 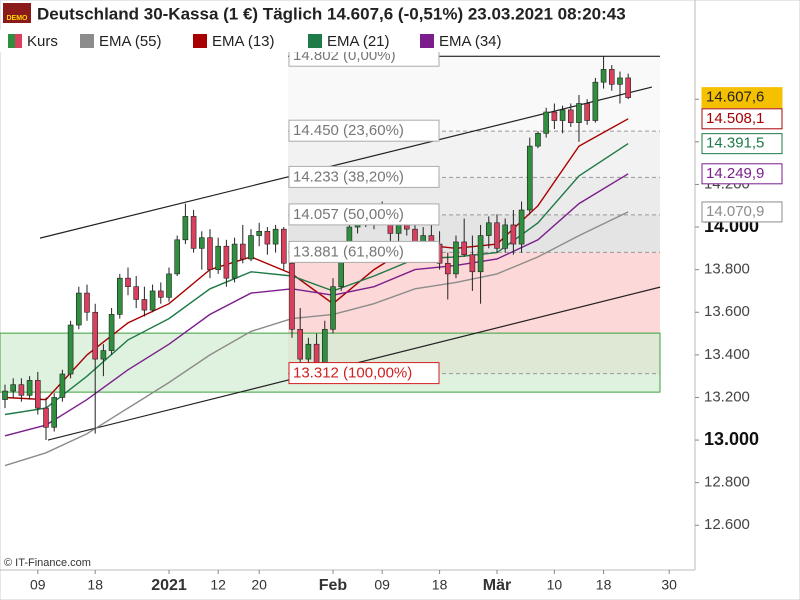 I want to click on fib-label: 13.312 (100,00%), so click(x=352, y=373).